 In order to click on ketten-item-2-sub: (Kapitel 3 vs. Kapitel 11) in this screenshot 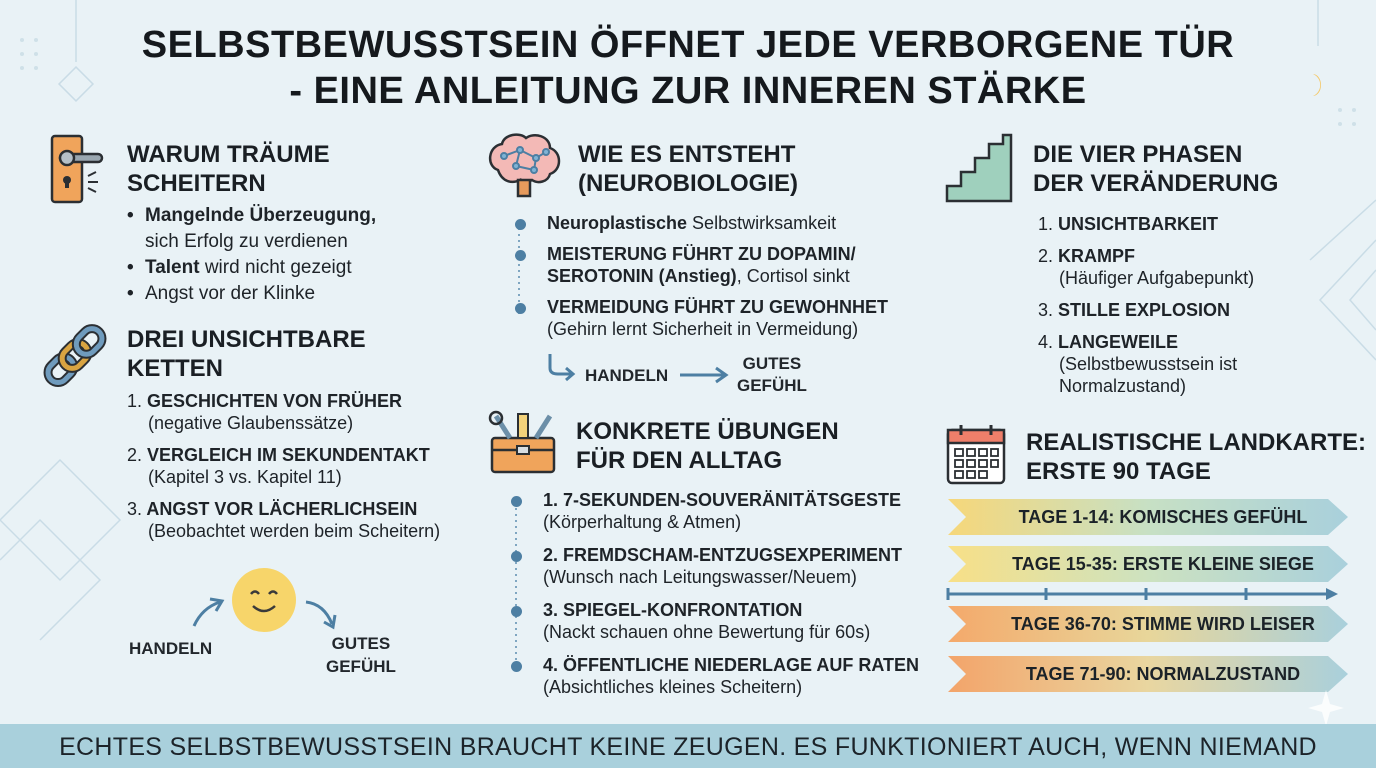, I will do `click(245, 477)`.